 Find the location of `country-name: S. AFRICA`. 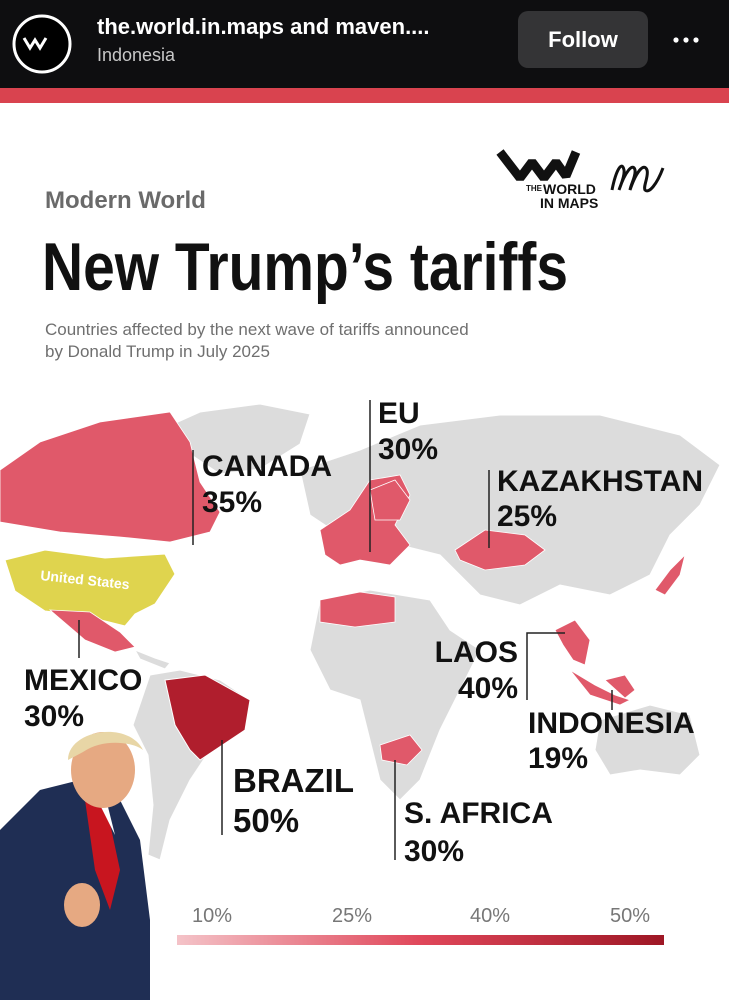

country-name: S. AFRICA is located at coordinates (478, 813).